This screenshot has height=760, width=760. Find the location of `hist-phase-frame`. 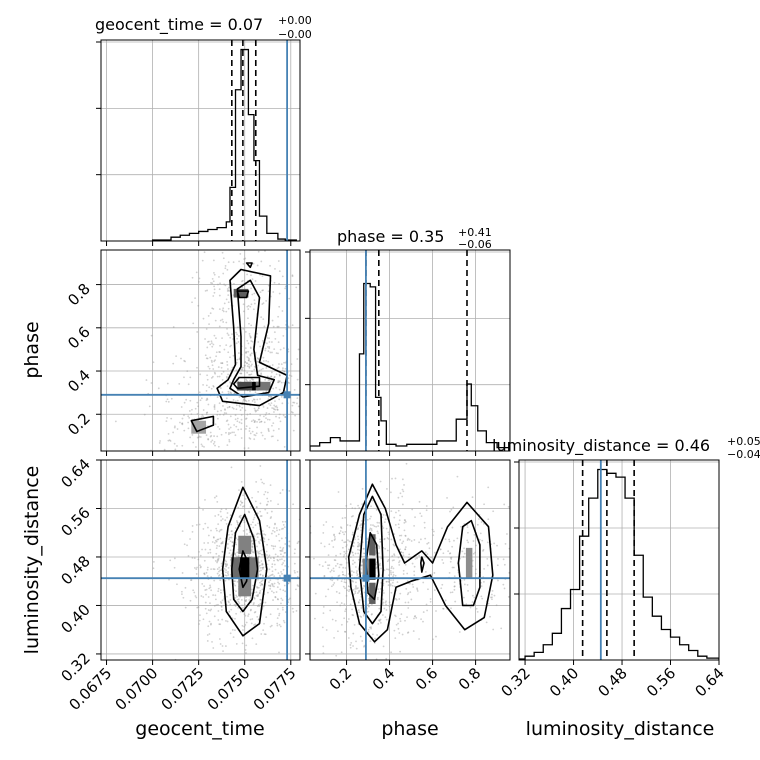

hist-phase-frame is located at coordinates (410, 350).